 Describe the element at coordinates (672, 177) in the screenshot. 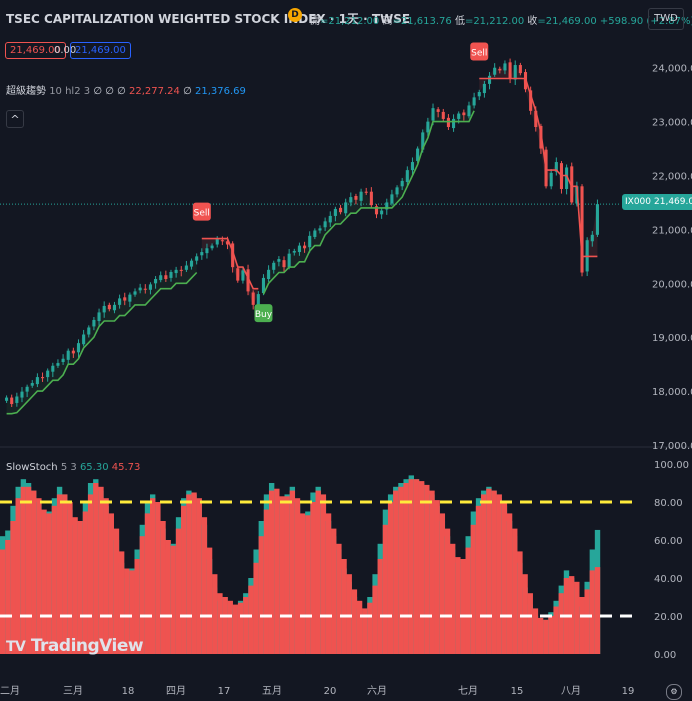

I see `price-axis-tick: 22,000.00` at that location.